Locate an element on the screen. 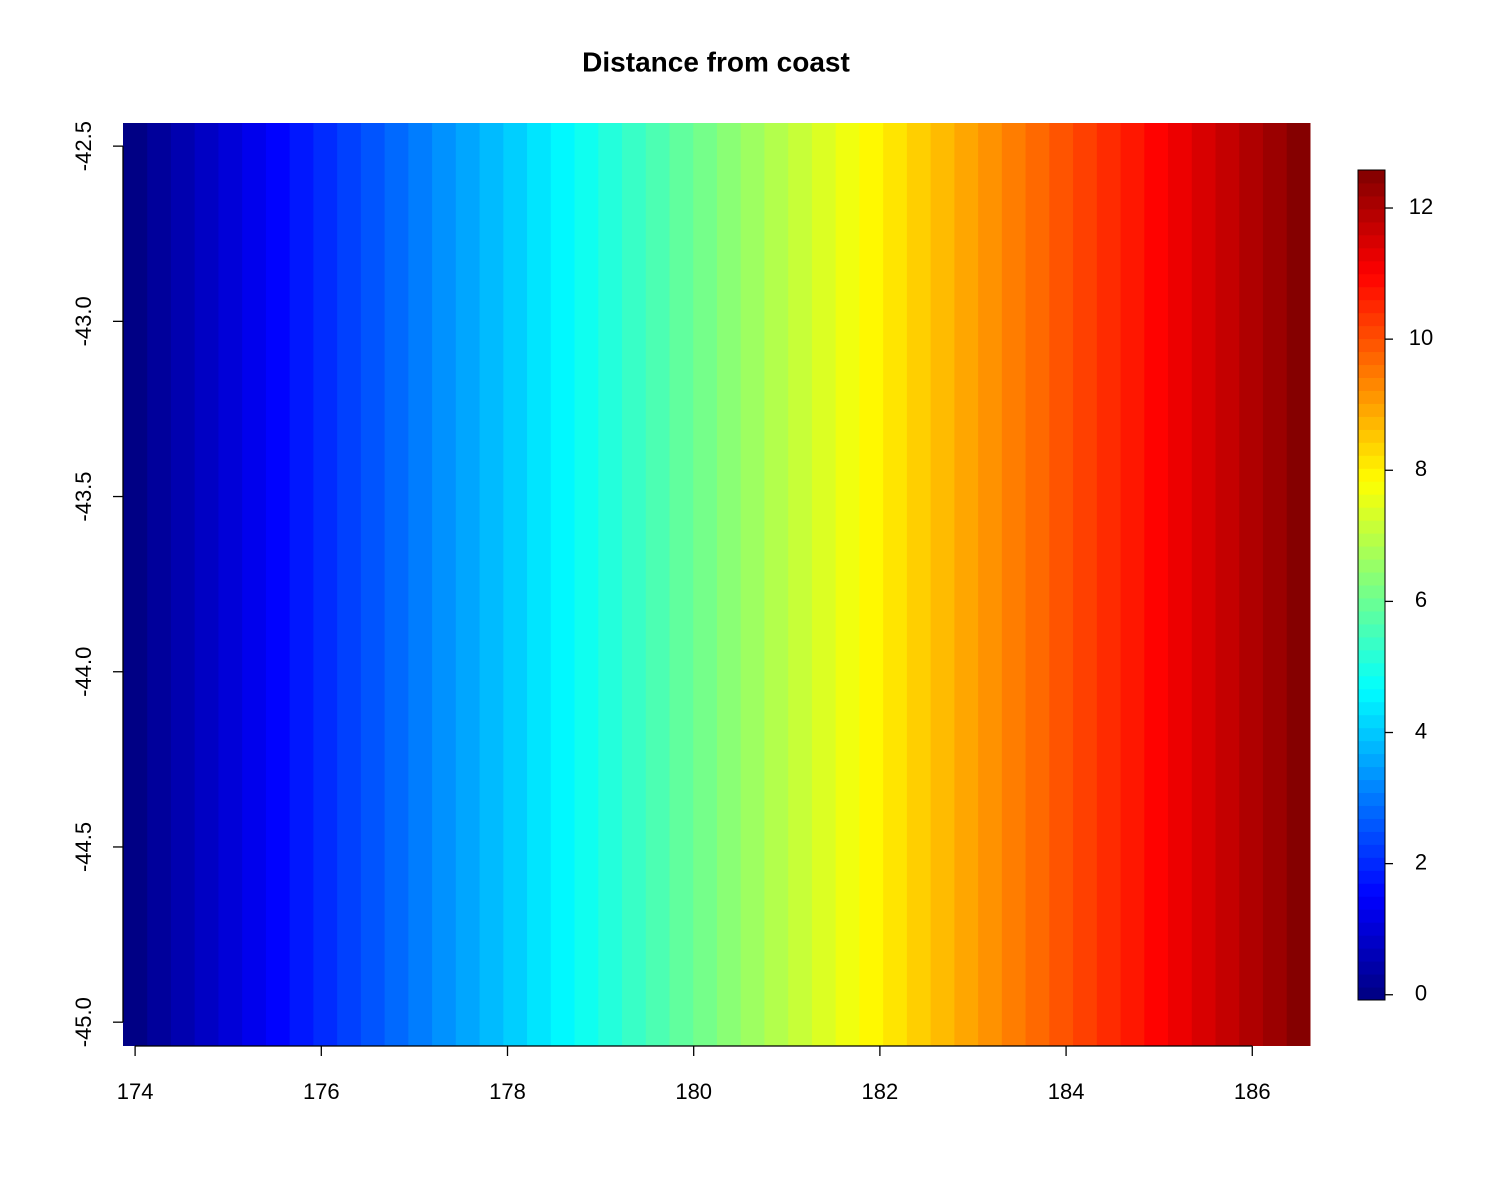 Image resolution: width=1500 pixels, height=1200 pixels. colorbar-tick-label: 8 is located at coordinates (1421, 468).